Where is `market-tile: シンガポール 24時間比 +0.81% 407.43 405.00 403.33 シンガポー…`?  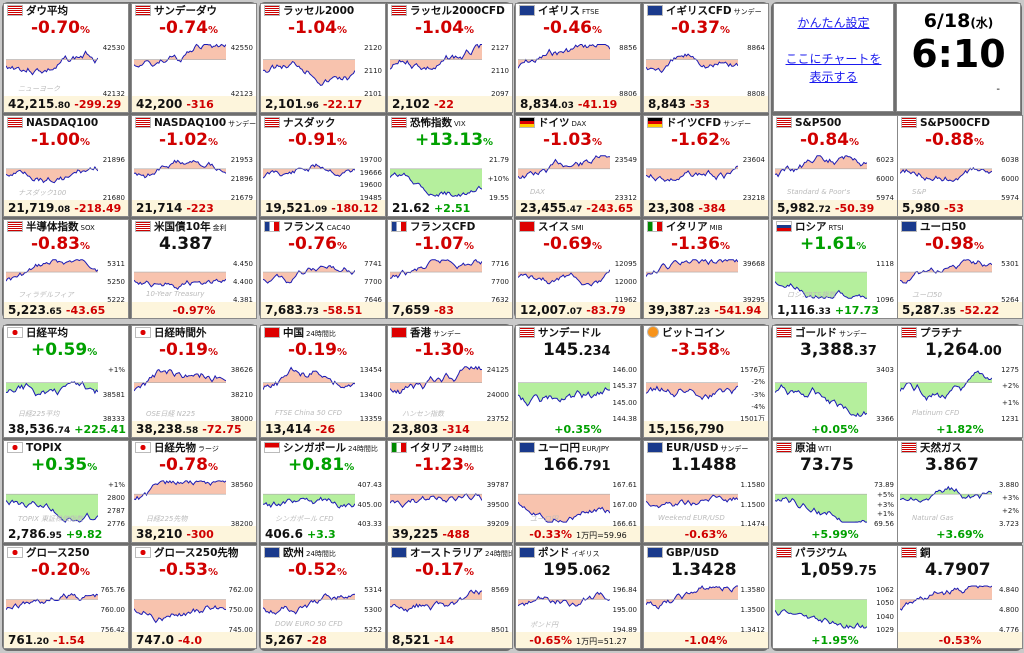
market-tile: シンガポール 24時間比 +0.81% 407.43 405.00 403.33 シンガポー… is located at coordinates (323, 491).